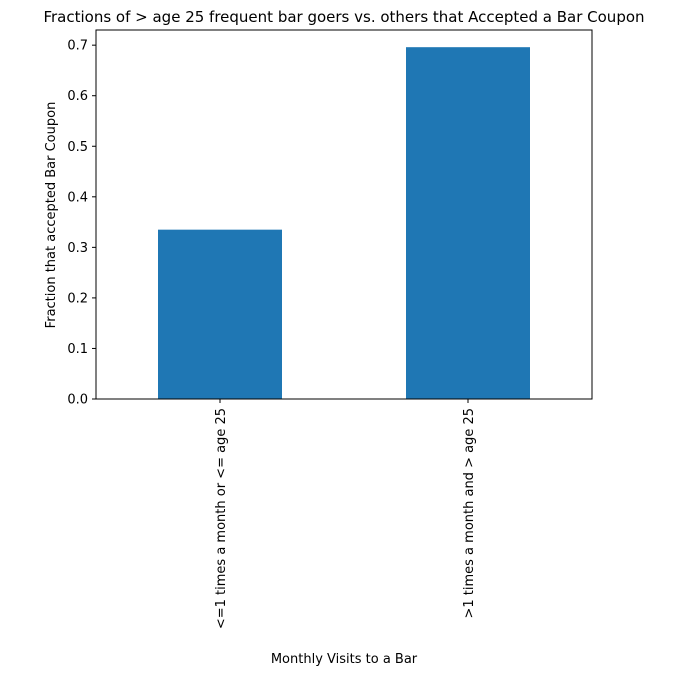 The width and height of the screenshot is (687, 675). What do you see at coordinates (469, 513) in the screenshot?
I see `x-tick-label: >1 times a month and > age 25` at bounding box center [469, 513].